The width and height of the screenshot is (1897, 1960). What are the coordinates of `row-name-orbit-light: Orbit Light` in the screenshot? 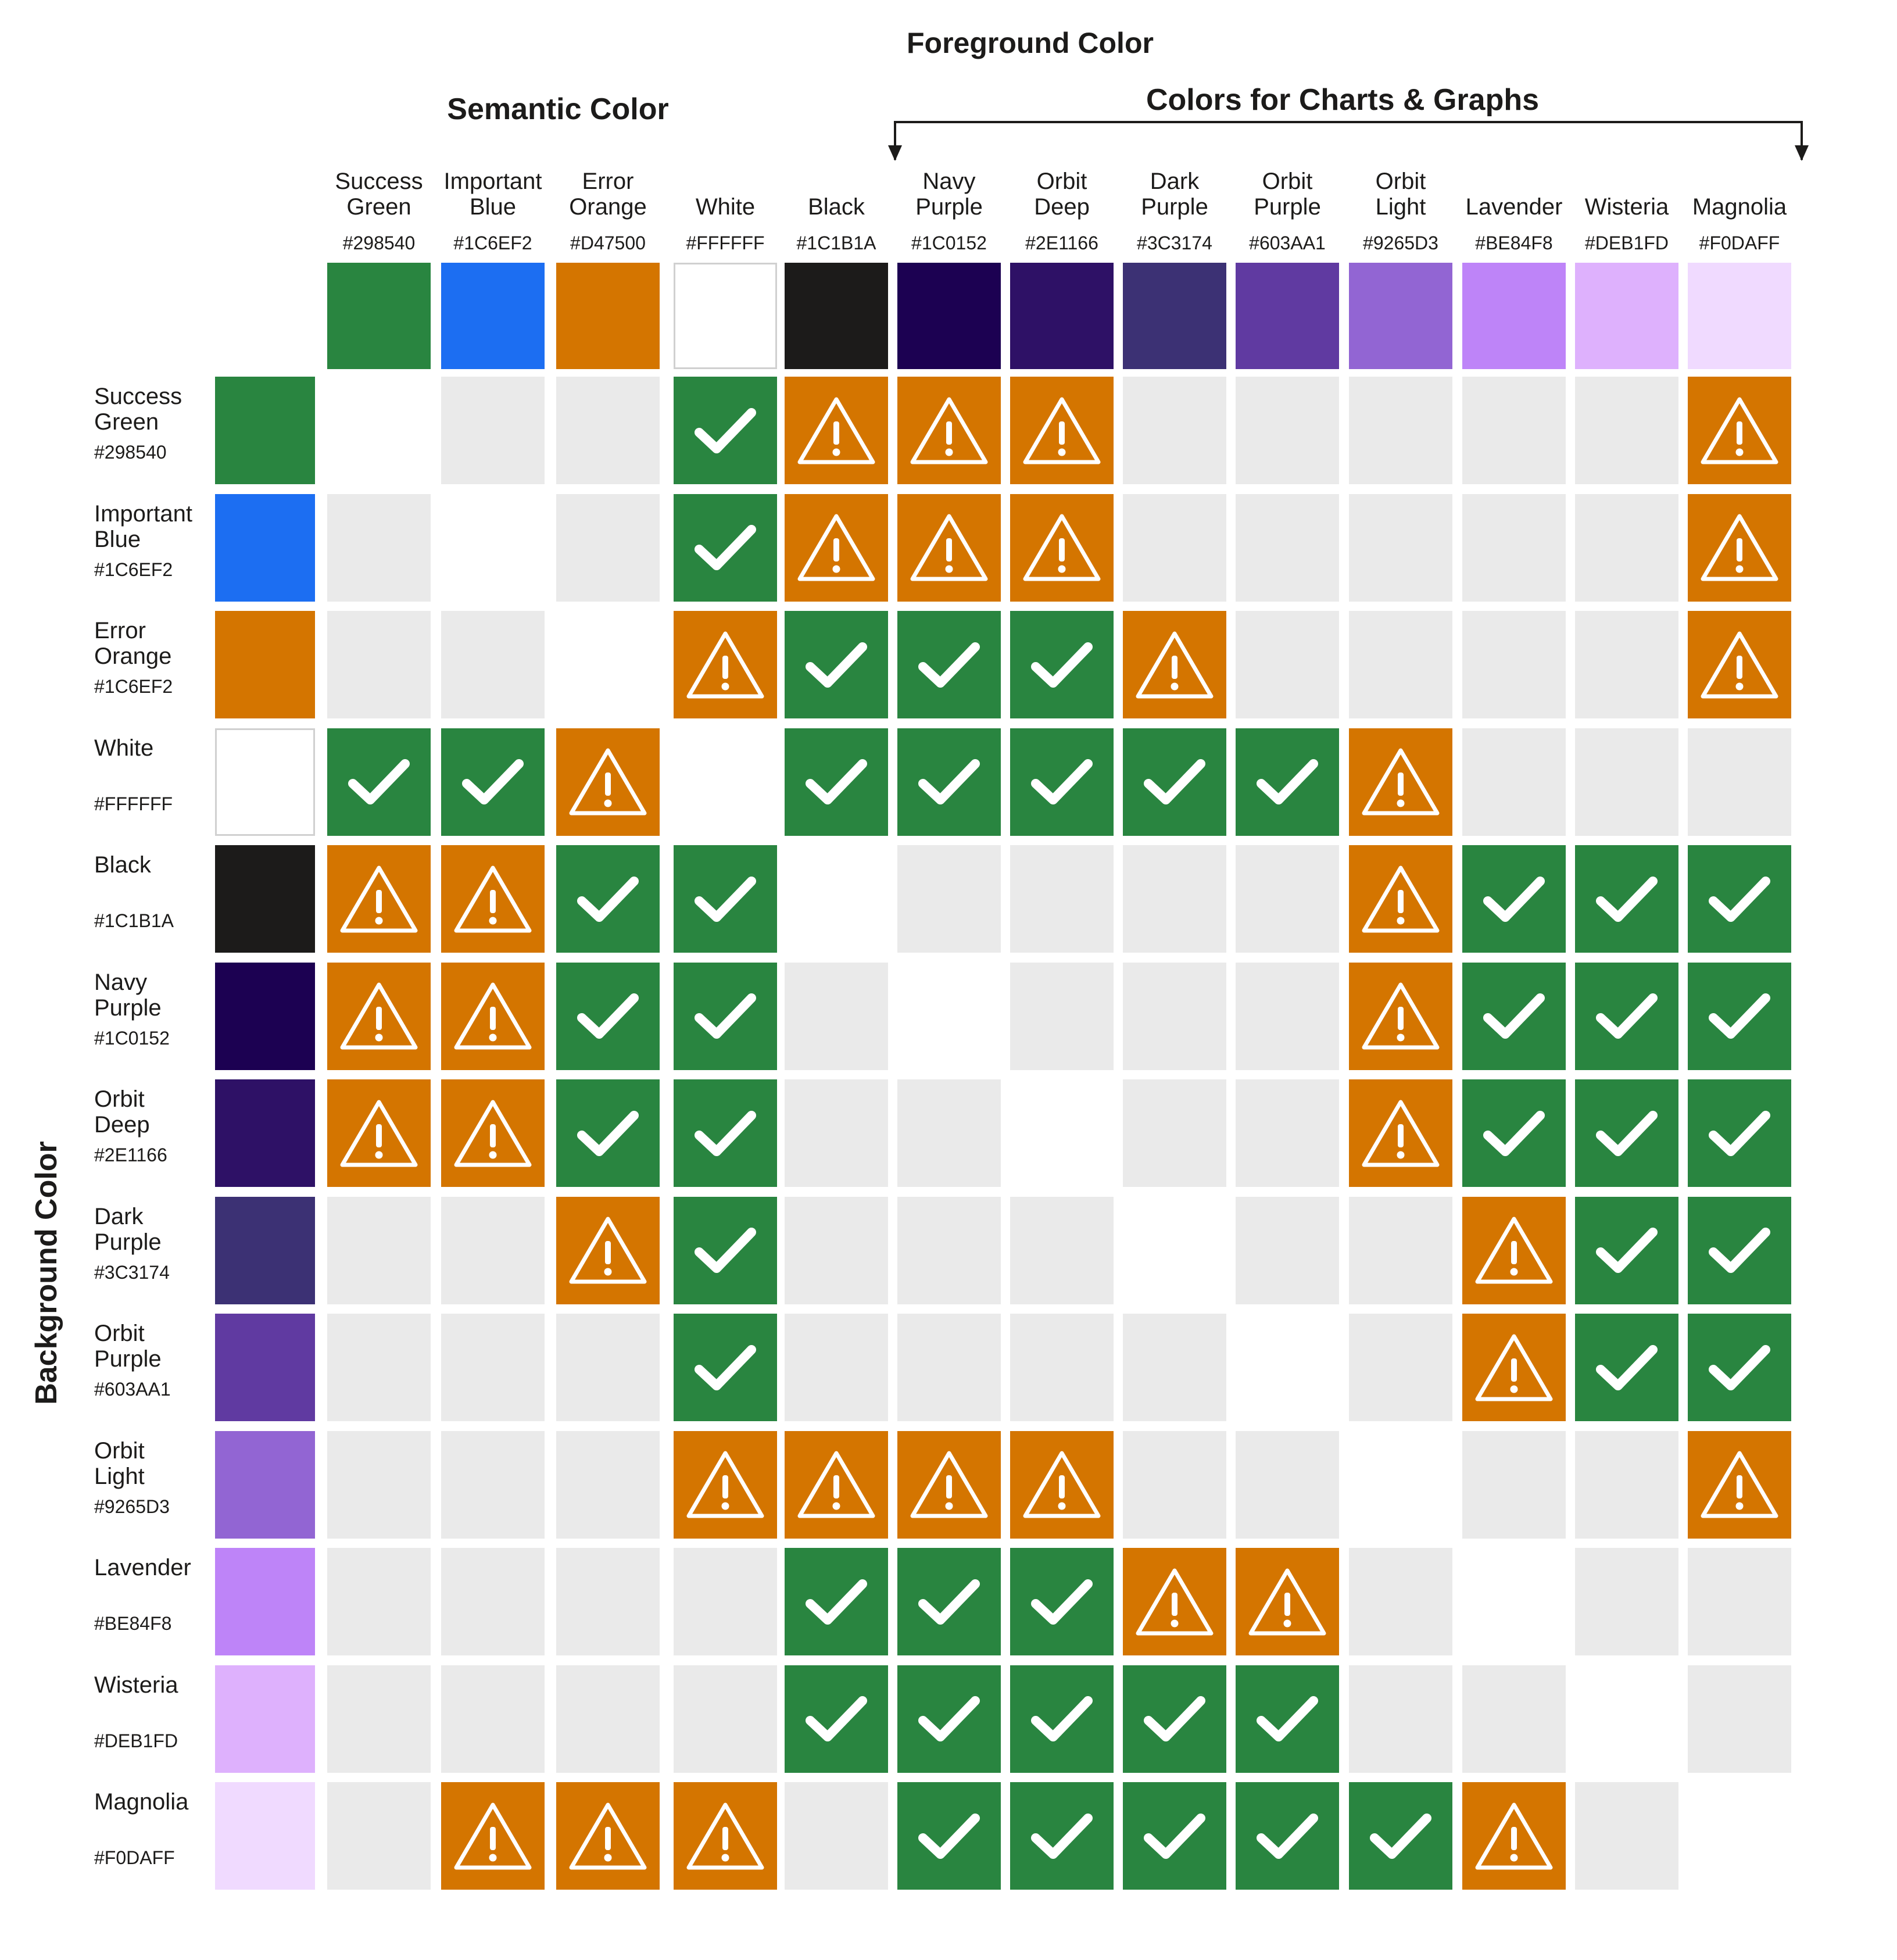 It's located at (119, 1463).